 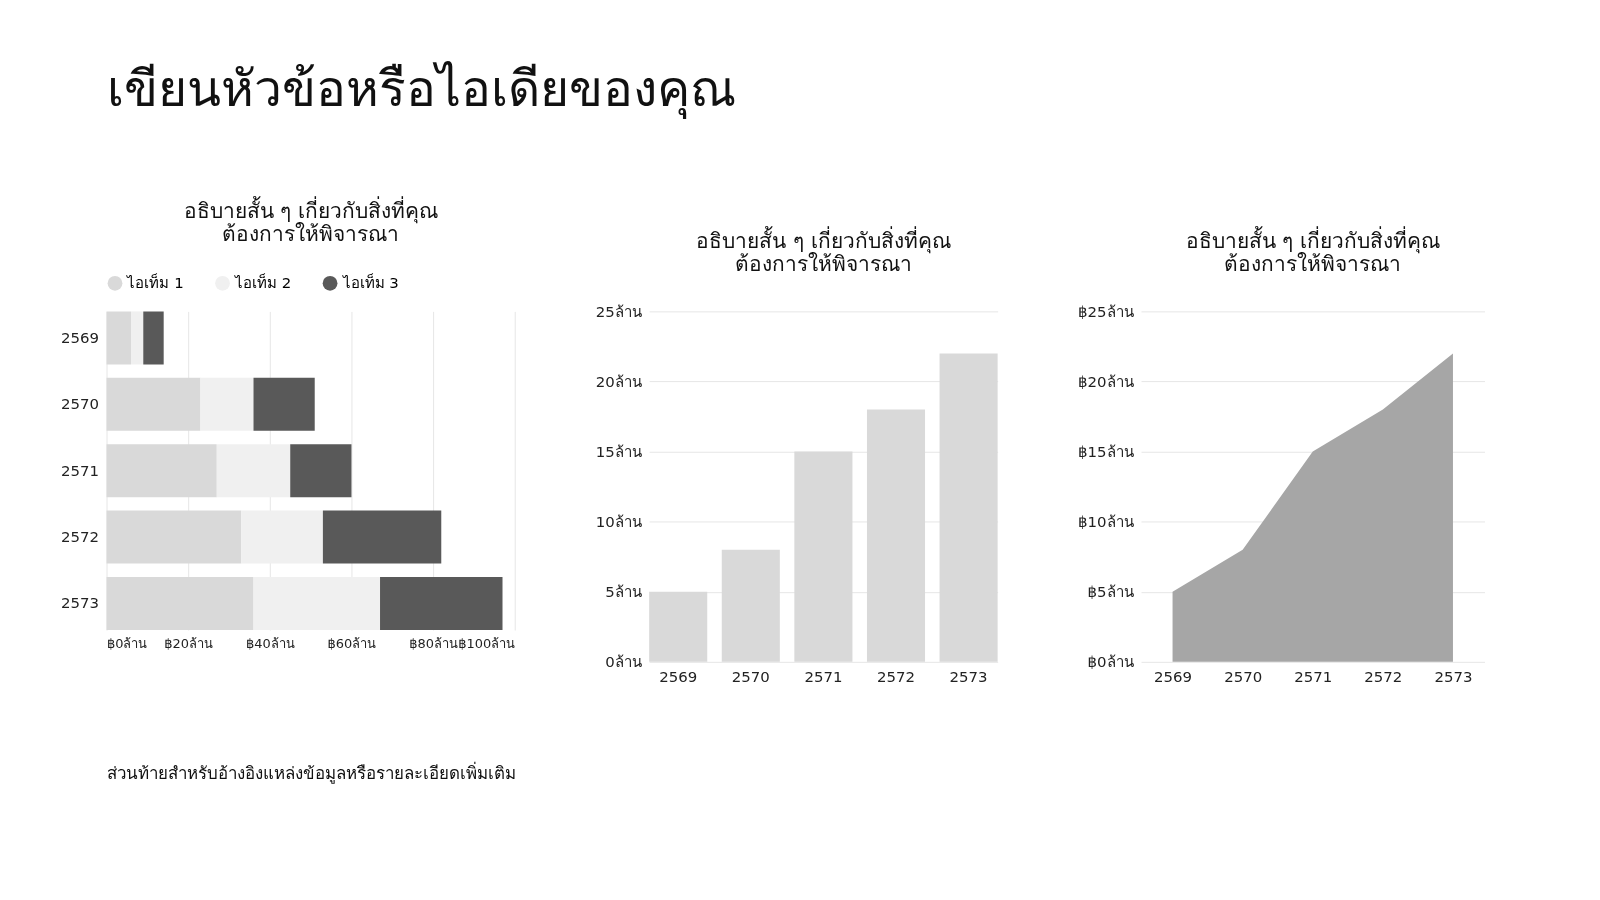 I want to click on y-tick-label: 0ล้าน, so click(x=623, y=662).